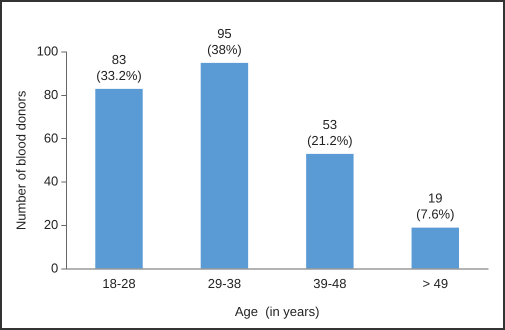  Describe the element at coordinates (51, 138) in the screenshot. I see `y-tick-label: 60` at that location.